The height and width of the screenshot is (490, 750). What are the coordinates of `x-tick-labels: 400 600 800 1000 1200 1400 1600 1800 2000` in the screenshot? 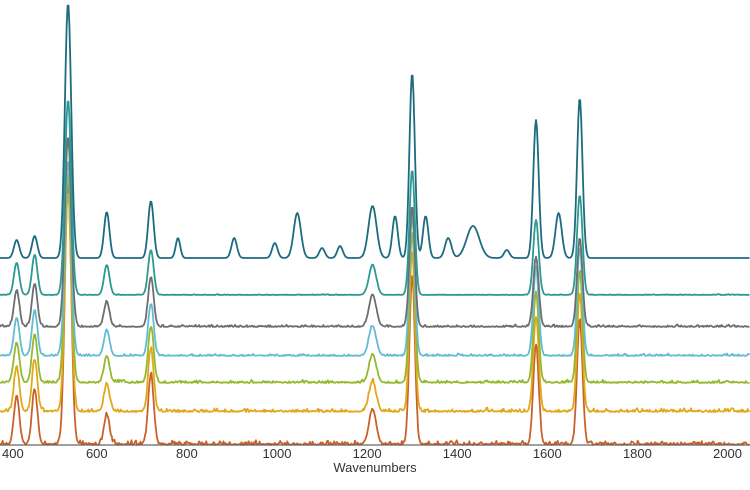 It's located at (372, 453).